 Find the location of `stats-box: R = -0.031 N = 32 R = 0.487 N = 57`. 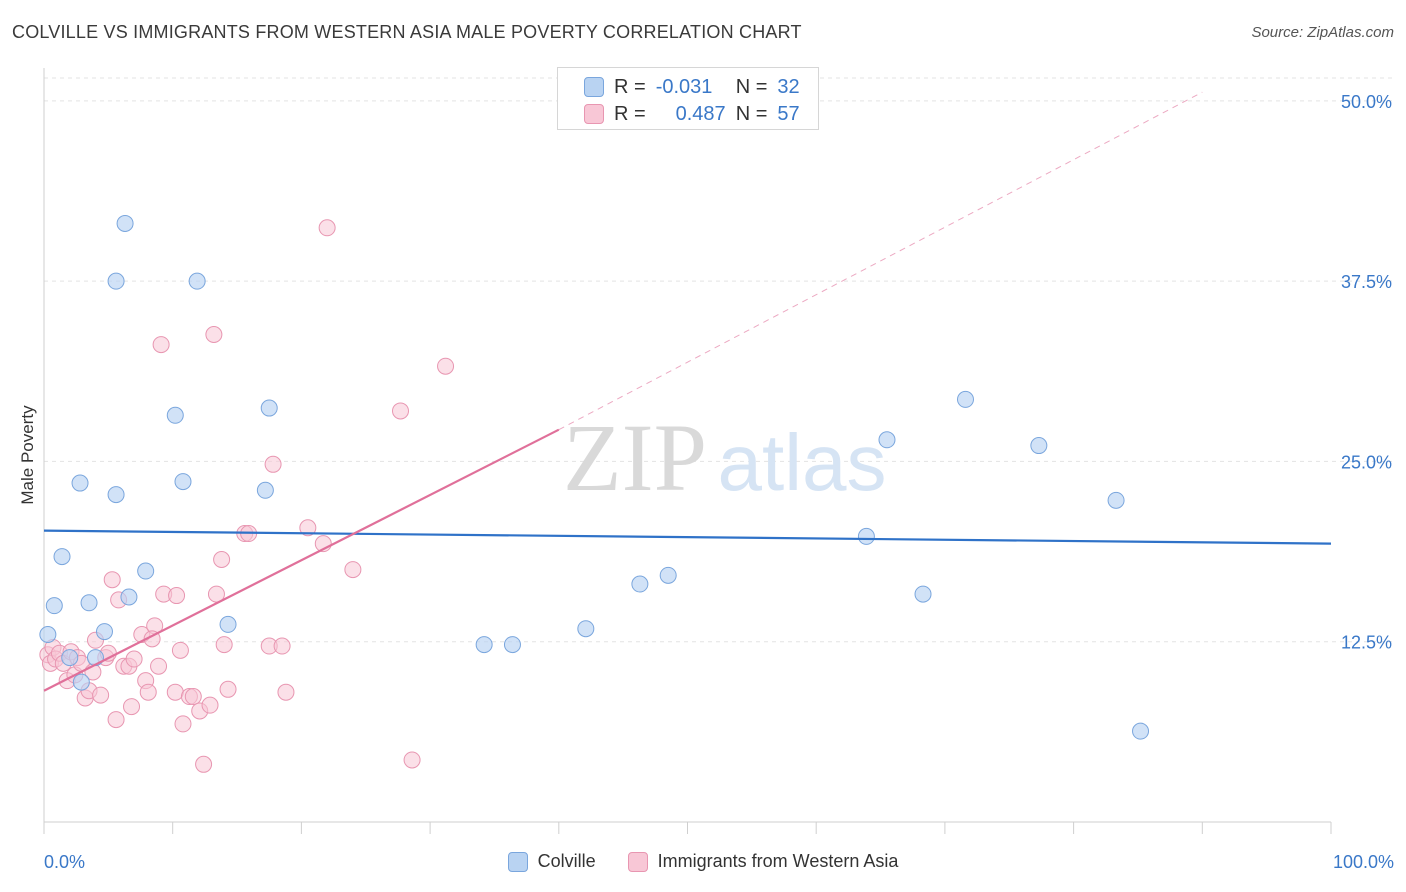

stats-box: R = -0.031 N = 32 R = 0.487 N = 57 is located at coordinates (688, 98).